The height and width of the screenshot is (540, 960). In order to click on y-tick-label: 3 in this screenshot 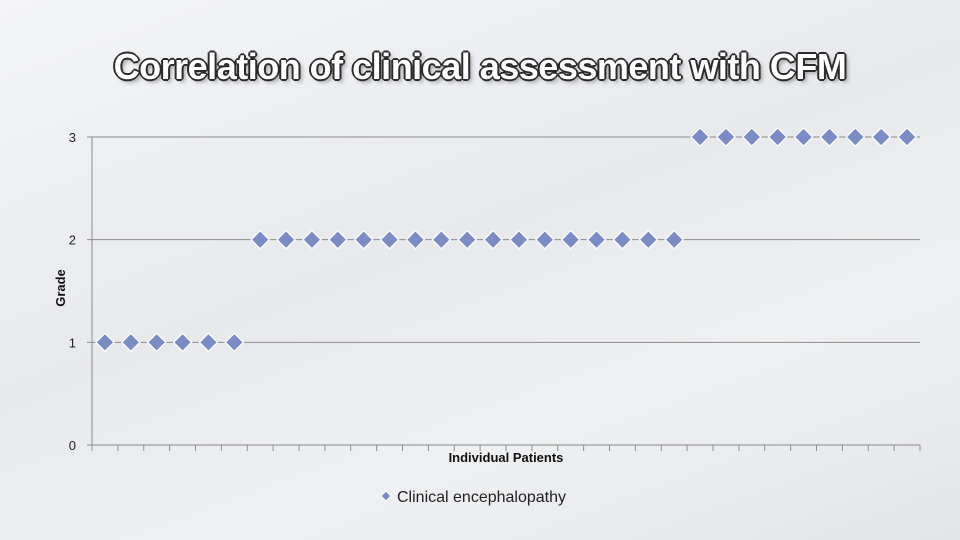, I will do `click(72, 137)`.